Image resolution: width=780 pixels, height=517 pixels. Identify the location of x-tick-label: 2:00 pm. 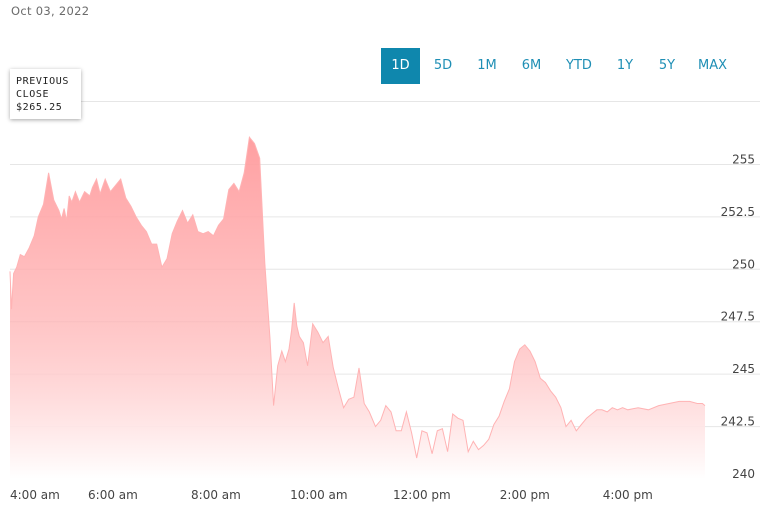
(525, 495).